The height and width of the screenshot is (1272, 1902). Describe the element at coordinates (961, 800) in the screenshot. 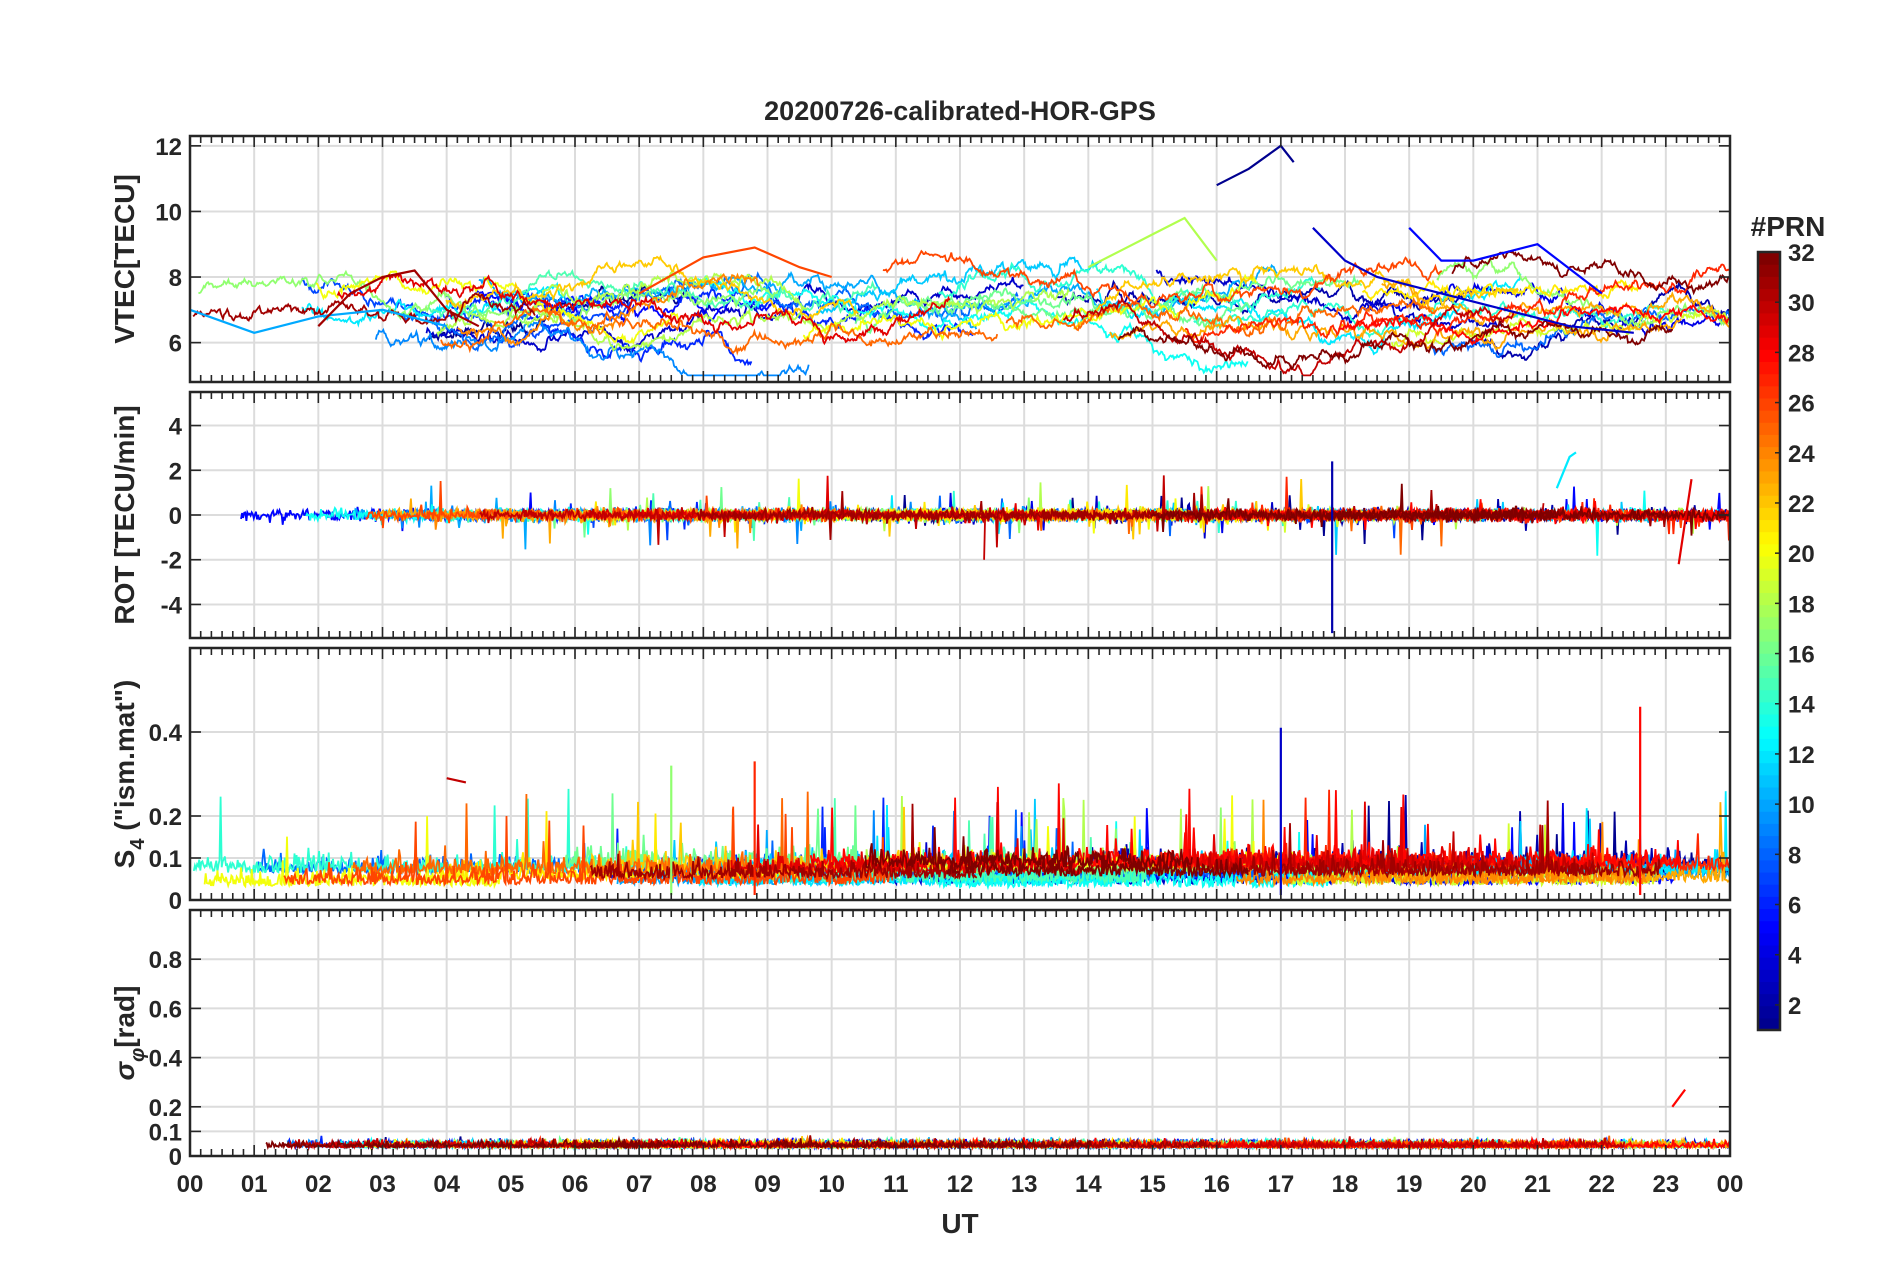

I see `series-s4` at that location.